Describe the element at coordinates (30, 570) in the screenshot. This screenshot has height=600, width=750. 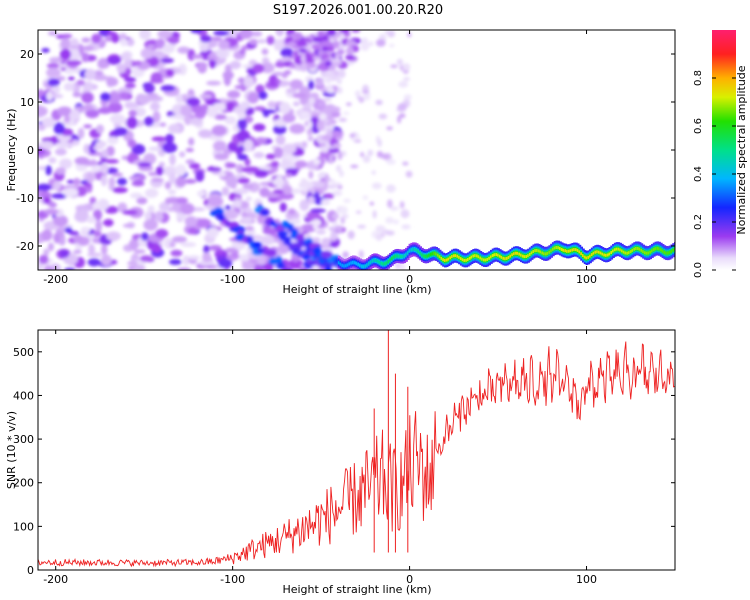
I see `y-tick-label: 0` at that location.